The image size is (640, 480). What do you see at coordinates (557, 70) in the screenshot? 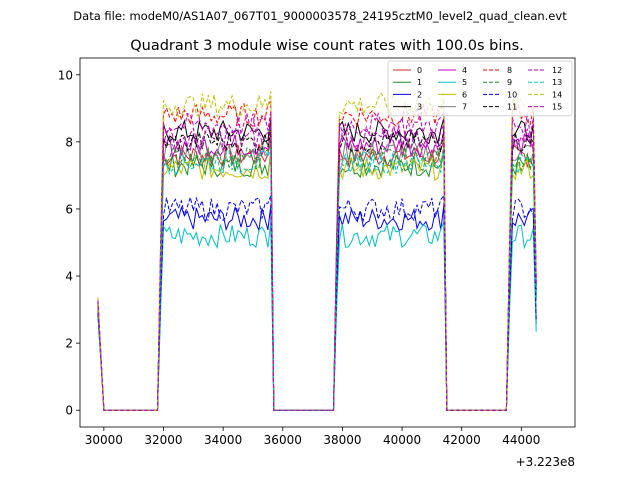
I see `legend-label-12: 12` at bounding box center [557, 70].